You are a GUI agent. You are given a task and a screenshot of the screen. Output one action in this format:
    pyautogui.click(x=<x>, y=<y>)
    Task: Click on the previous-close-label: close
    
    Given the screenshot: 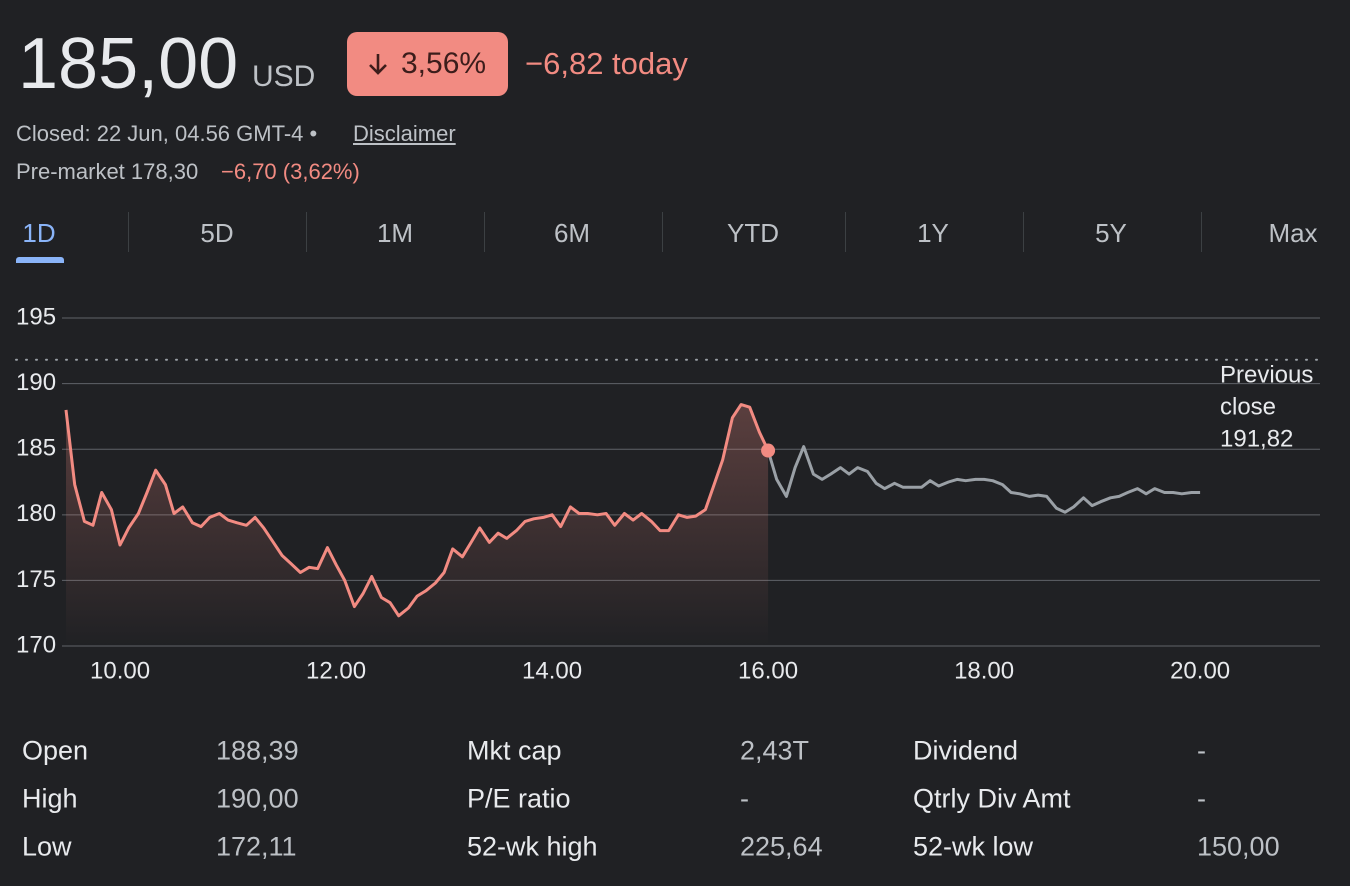 What is the action you would take?
    pyautogui.click(x=1248, y=406)
    